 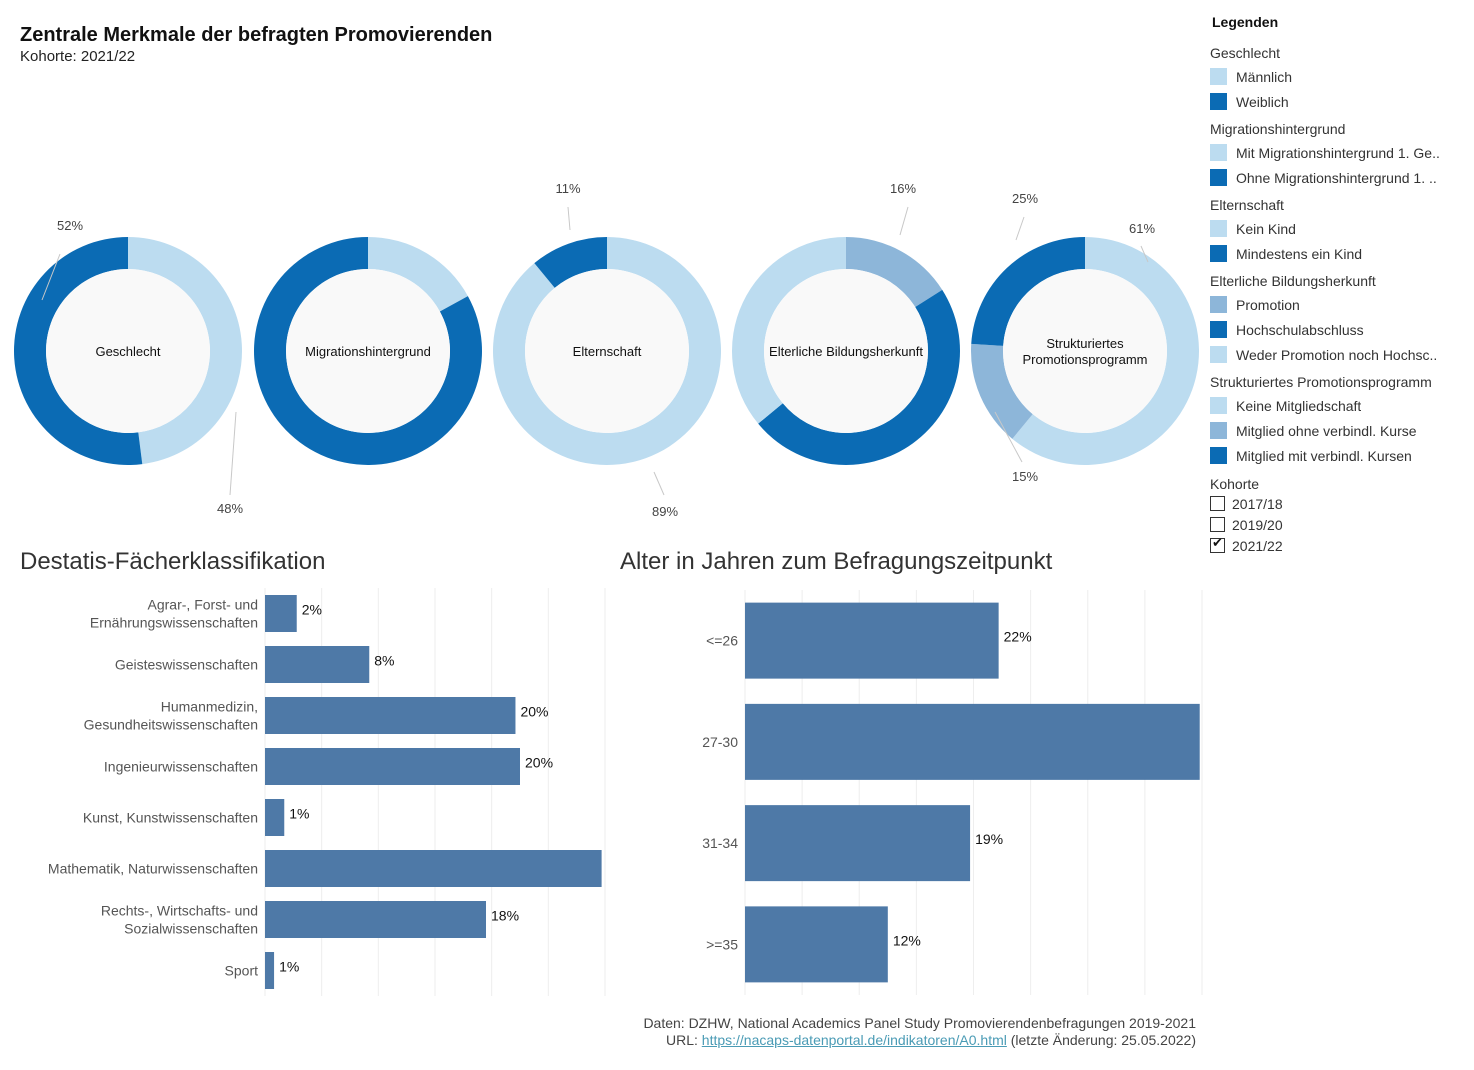 What do you see at coordinates (1340, 329) in the screenshot?
I see `legend-item: Hochschulabschluss` at bounding box center [1340, 329].